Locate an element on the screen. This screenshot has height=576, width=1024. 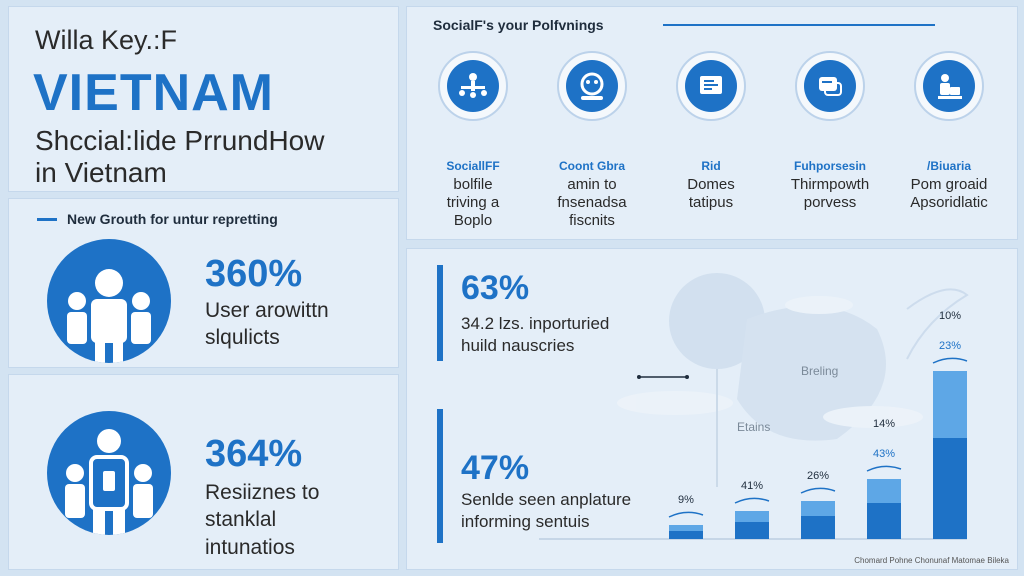
social-item-5-label: /Biuaria is located at coordinates (948, 166).